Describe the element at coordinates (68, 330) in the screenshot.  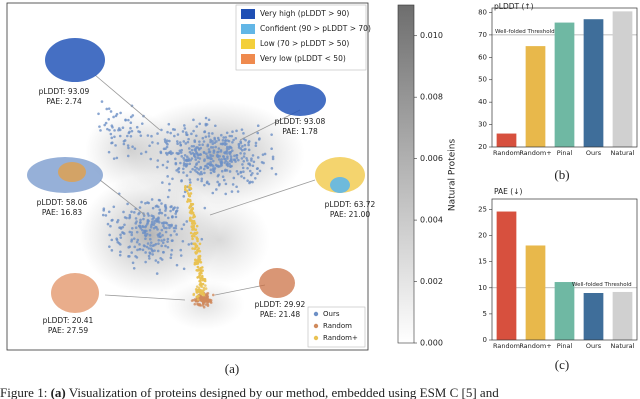
I see `pae-label: PAE: 27.59` at that location.